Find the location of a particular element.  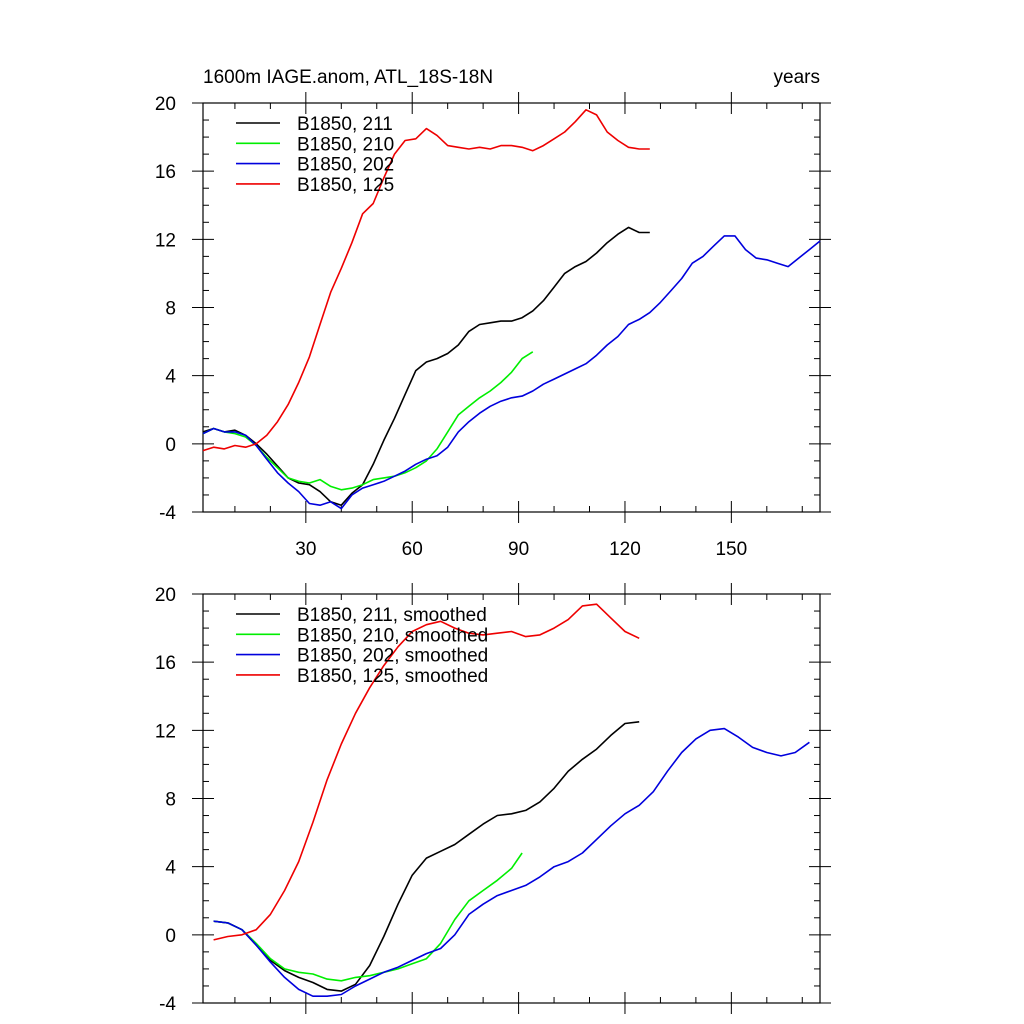

legend-label-0: B1850, 211, smoothed is located at coordinates (392, 615).